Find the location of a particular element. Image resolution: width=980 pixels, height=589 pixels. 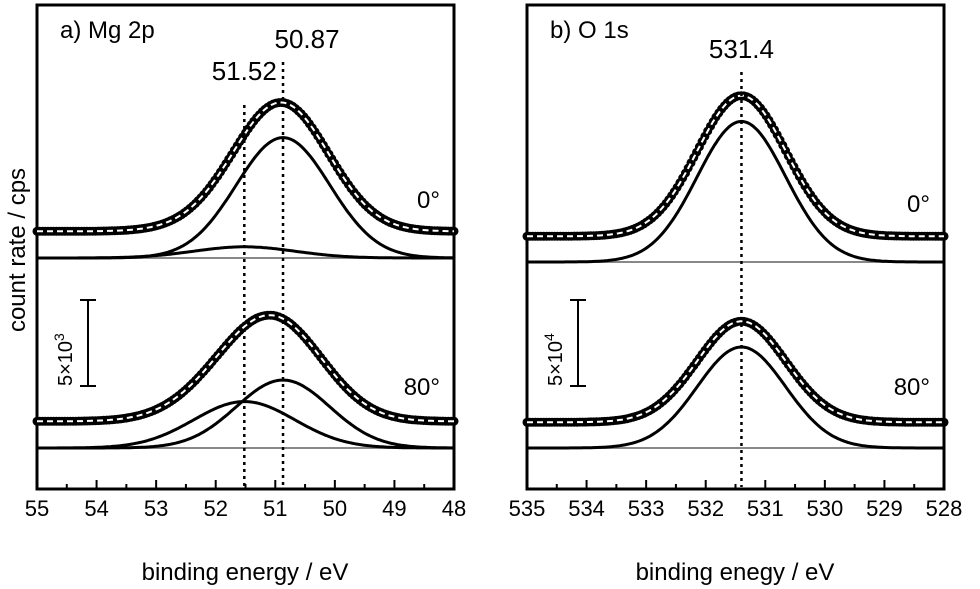

panel-a-x-axis-label: binding energy / eV is located at coordinates (245, 572).